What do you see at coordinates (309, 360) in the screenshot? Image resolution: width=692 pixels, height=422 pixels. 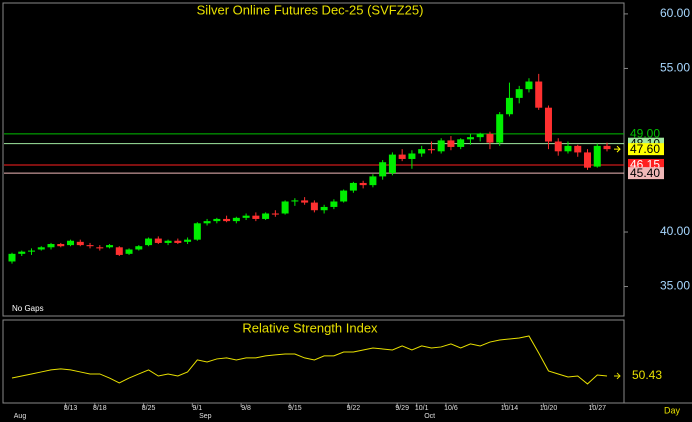 I see `rsi-line` at bounding box center [309, 360].